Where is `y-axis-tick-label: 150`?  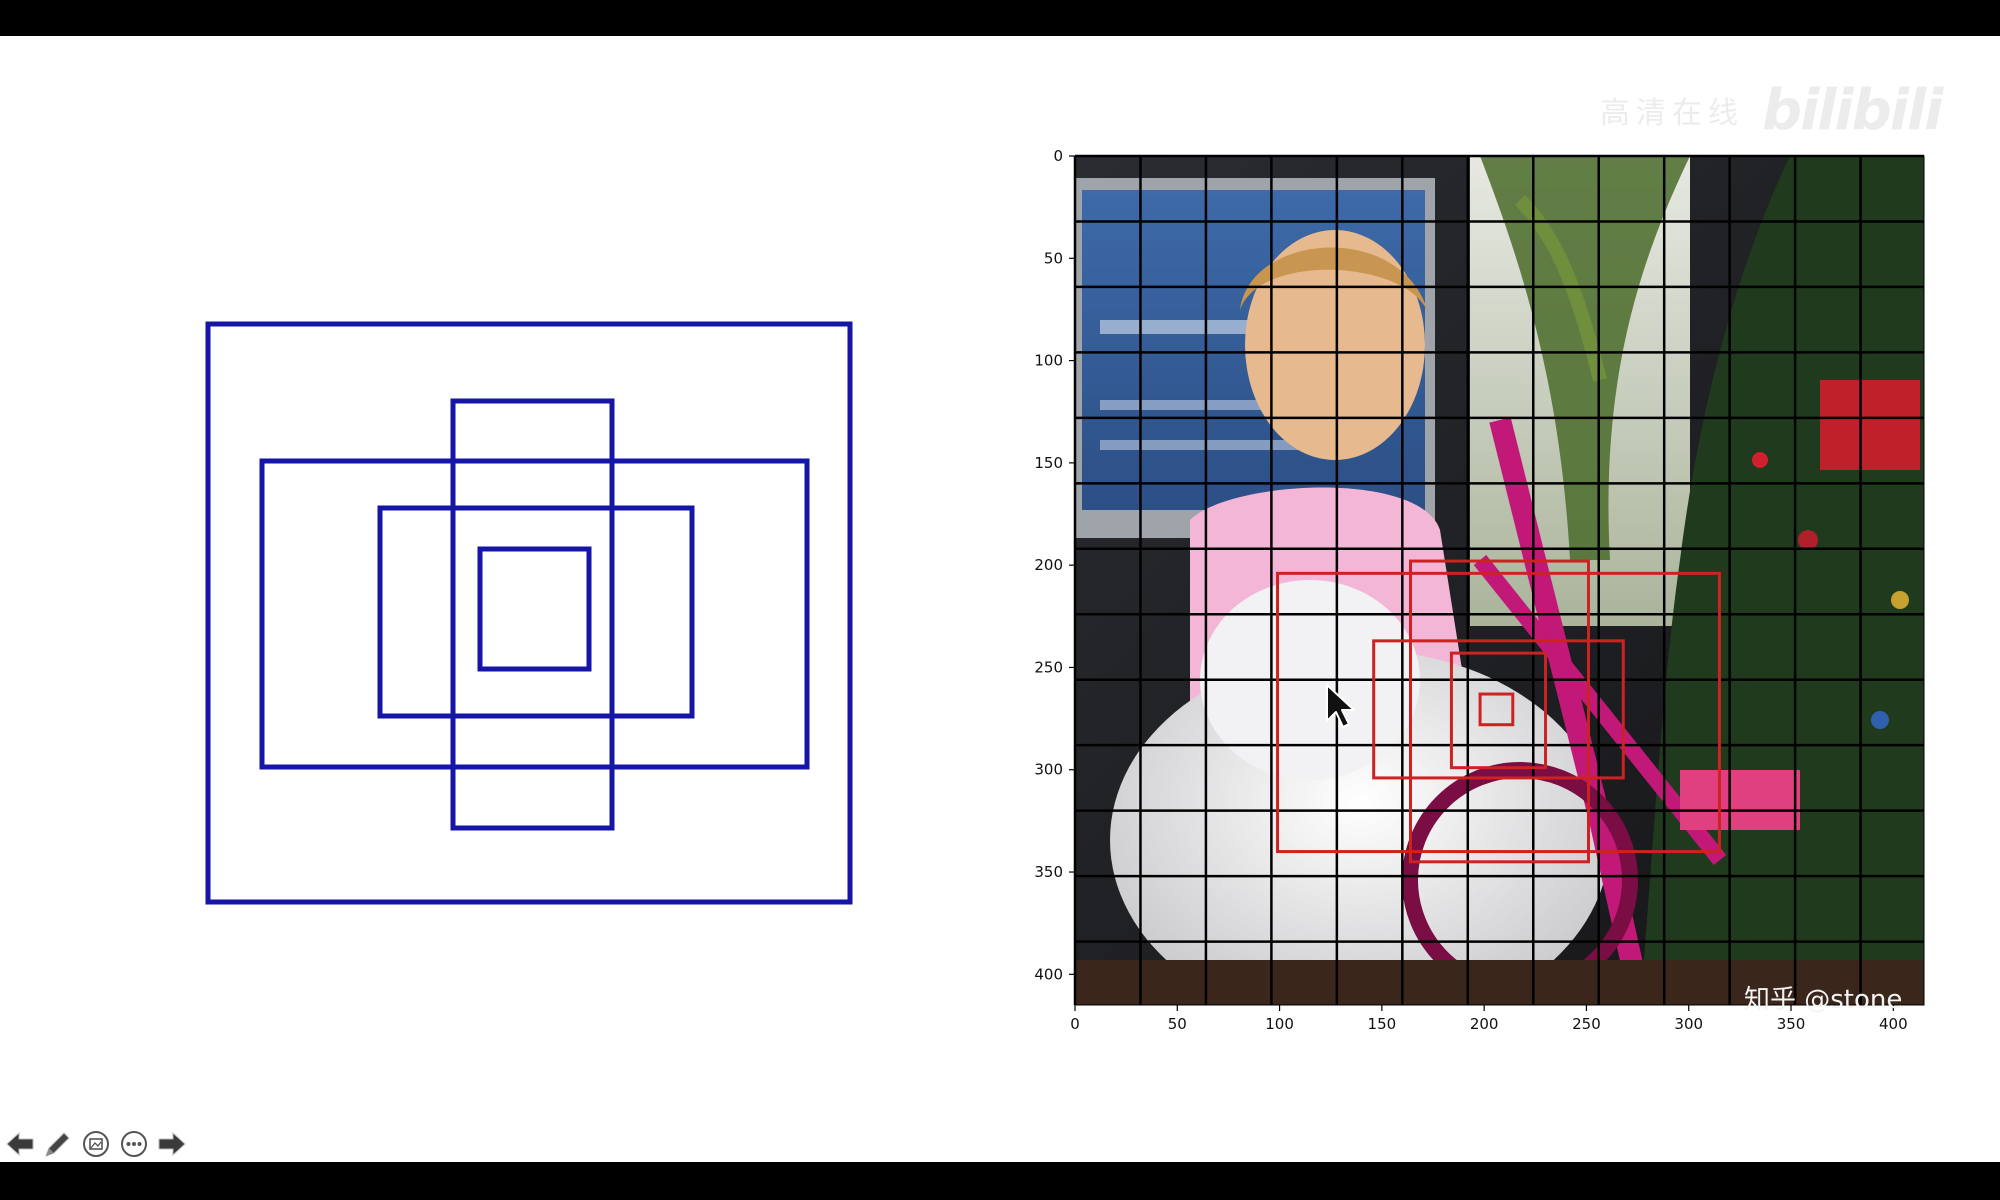 y-axis-tick-label: 150 is located at coordinates (1048, 463).